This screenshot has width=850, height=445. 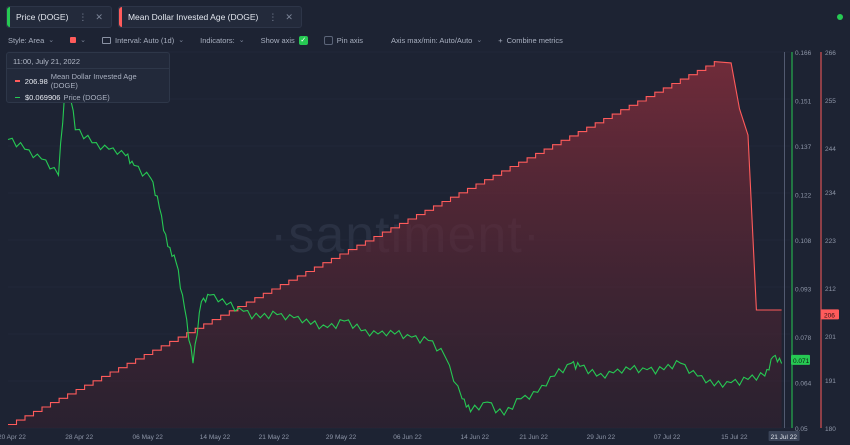 What do you see at coordinates (26, 40) in the screenshot?
I see `style-selector: Style: Area` at bounding box center [26, 40].